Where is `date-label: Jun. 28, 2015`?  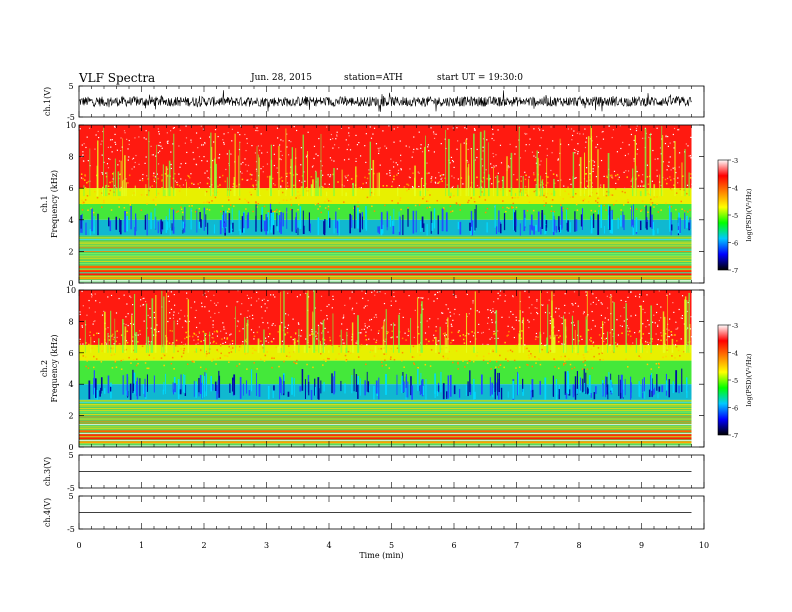 date-label: Jun. 28, 2015 is located at coordinates (282, 78).